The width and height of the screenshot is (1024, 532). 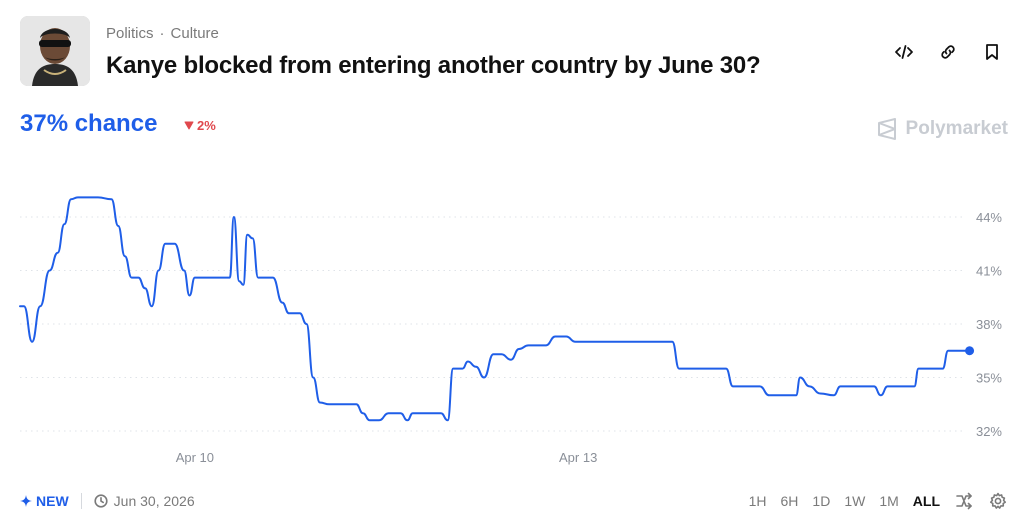 What do you see at coordinates (55, 51) in the screenshot?
I see `market-avatar` at bounding box center [55, 51].